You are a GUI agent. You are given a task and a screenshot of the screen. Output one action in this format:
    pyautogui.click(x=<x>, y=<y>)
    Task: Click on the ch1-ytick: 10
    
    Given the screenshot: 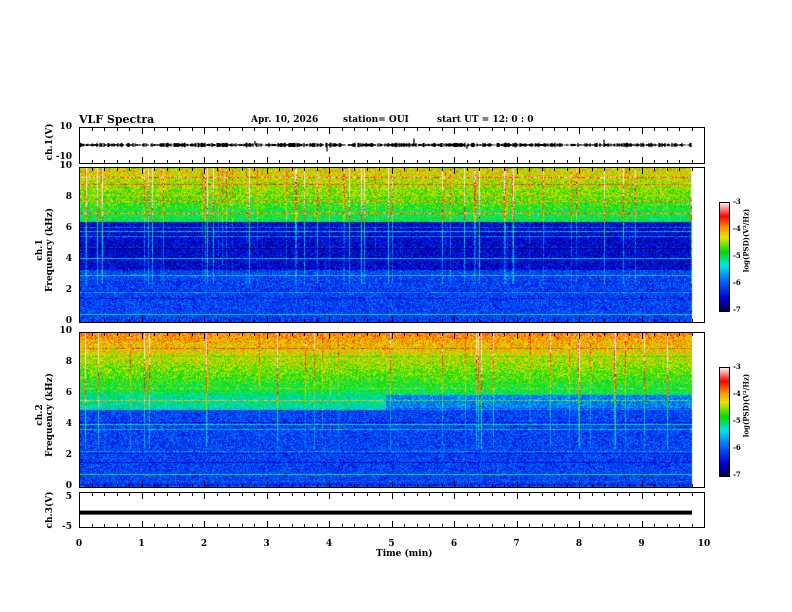 What is the action you would take?
    pyautogui.click(x=65, y=127)
    